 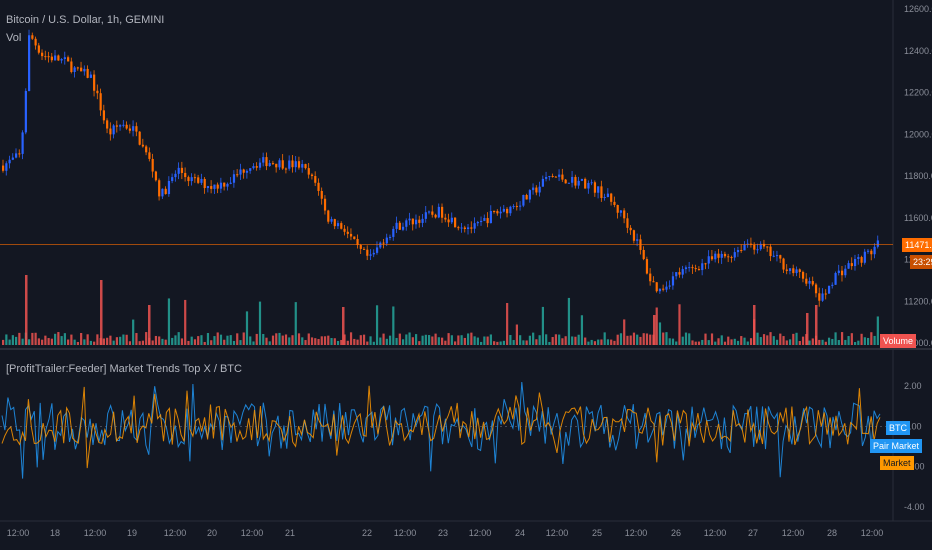 What do you see at coordinates (85, 20) in the screenshot?
I see `symbol-title: Bitcoin / U.S. Dollar, 1h, GEMINI` at bounding box center [85, 20].